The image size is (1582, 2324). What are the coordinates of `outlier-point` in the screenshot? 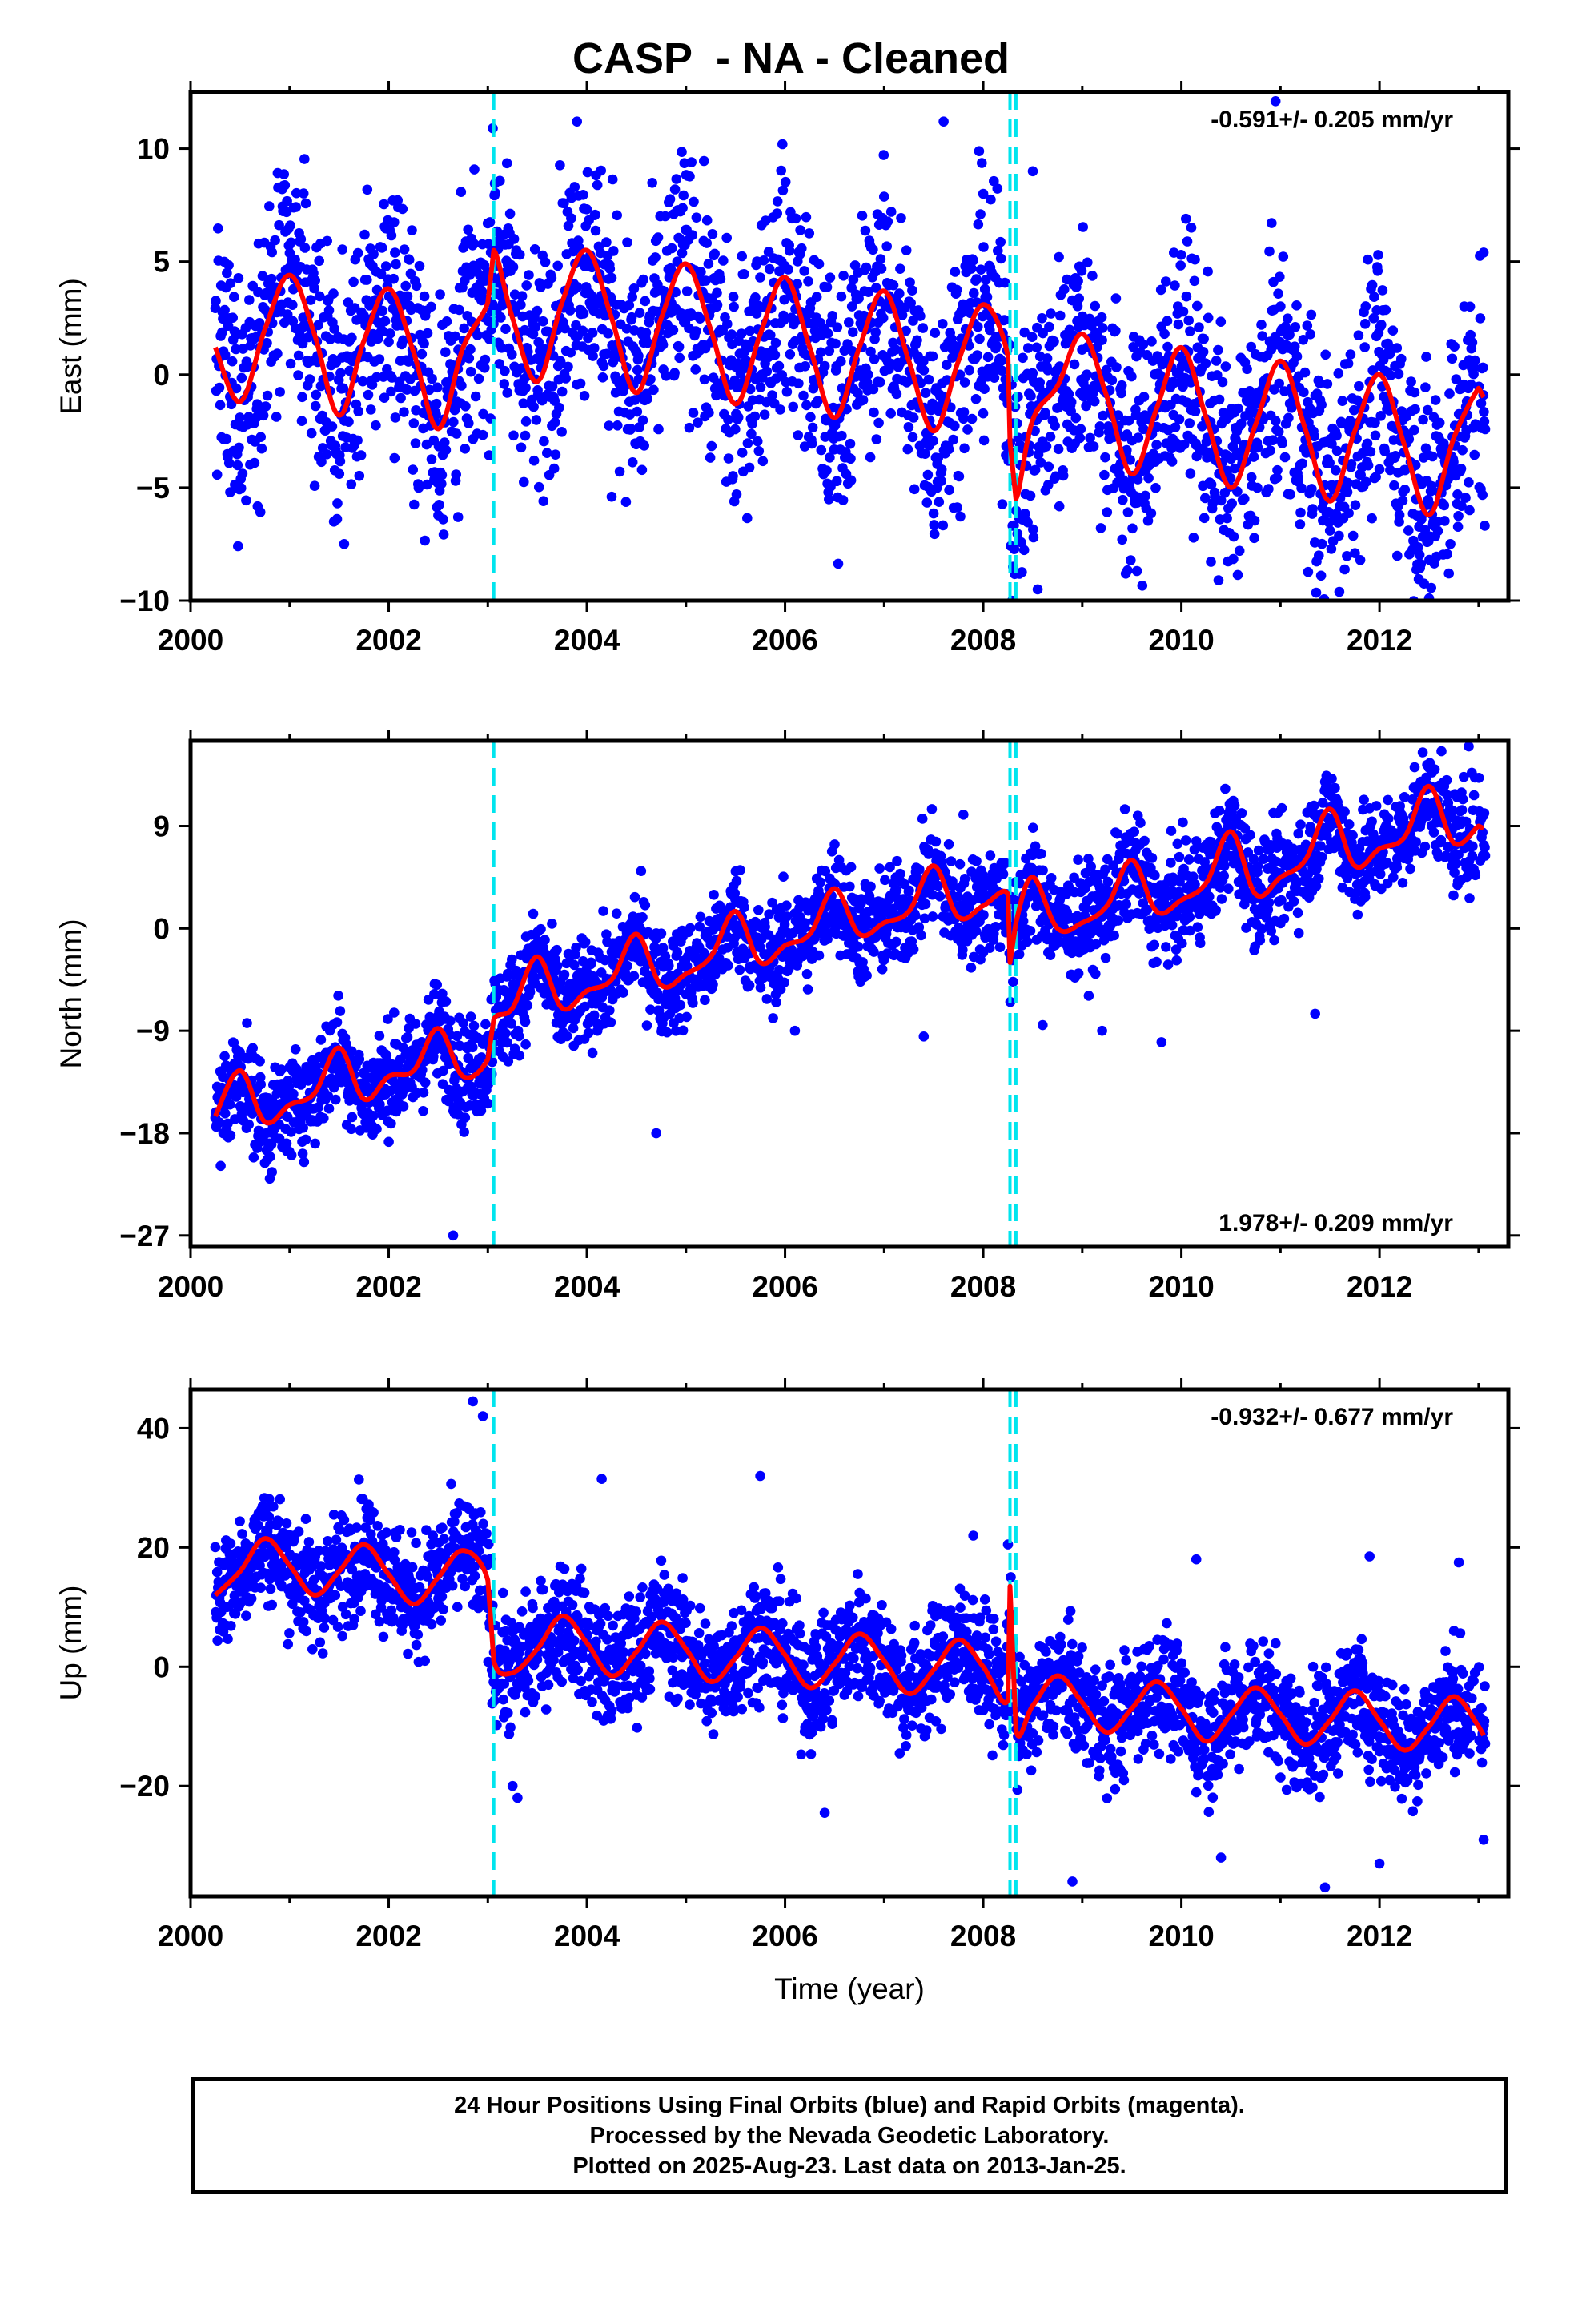 It's located at (458, 517).